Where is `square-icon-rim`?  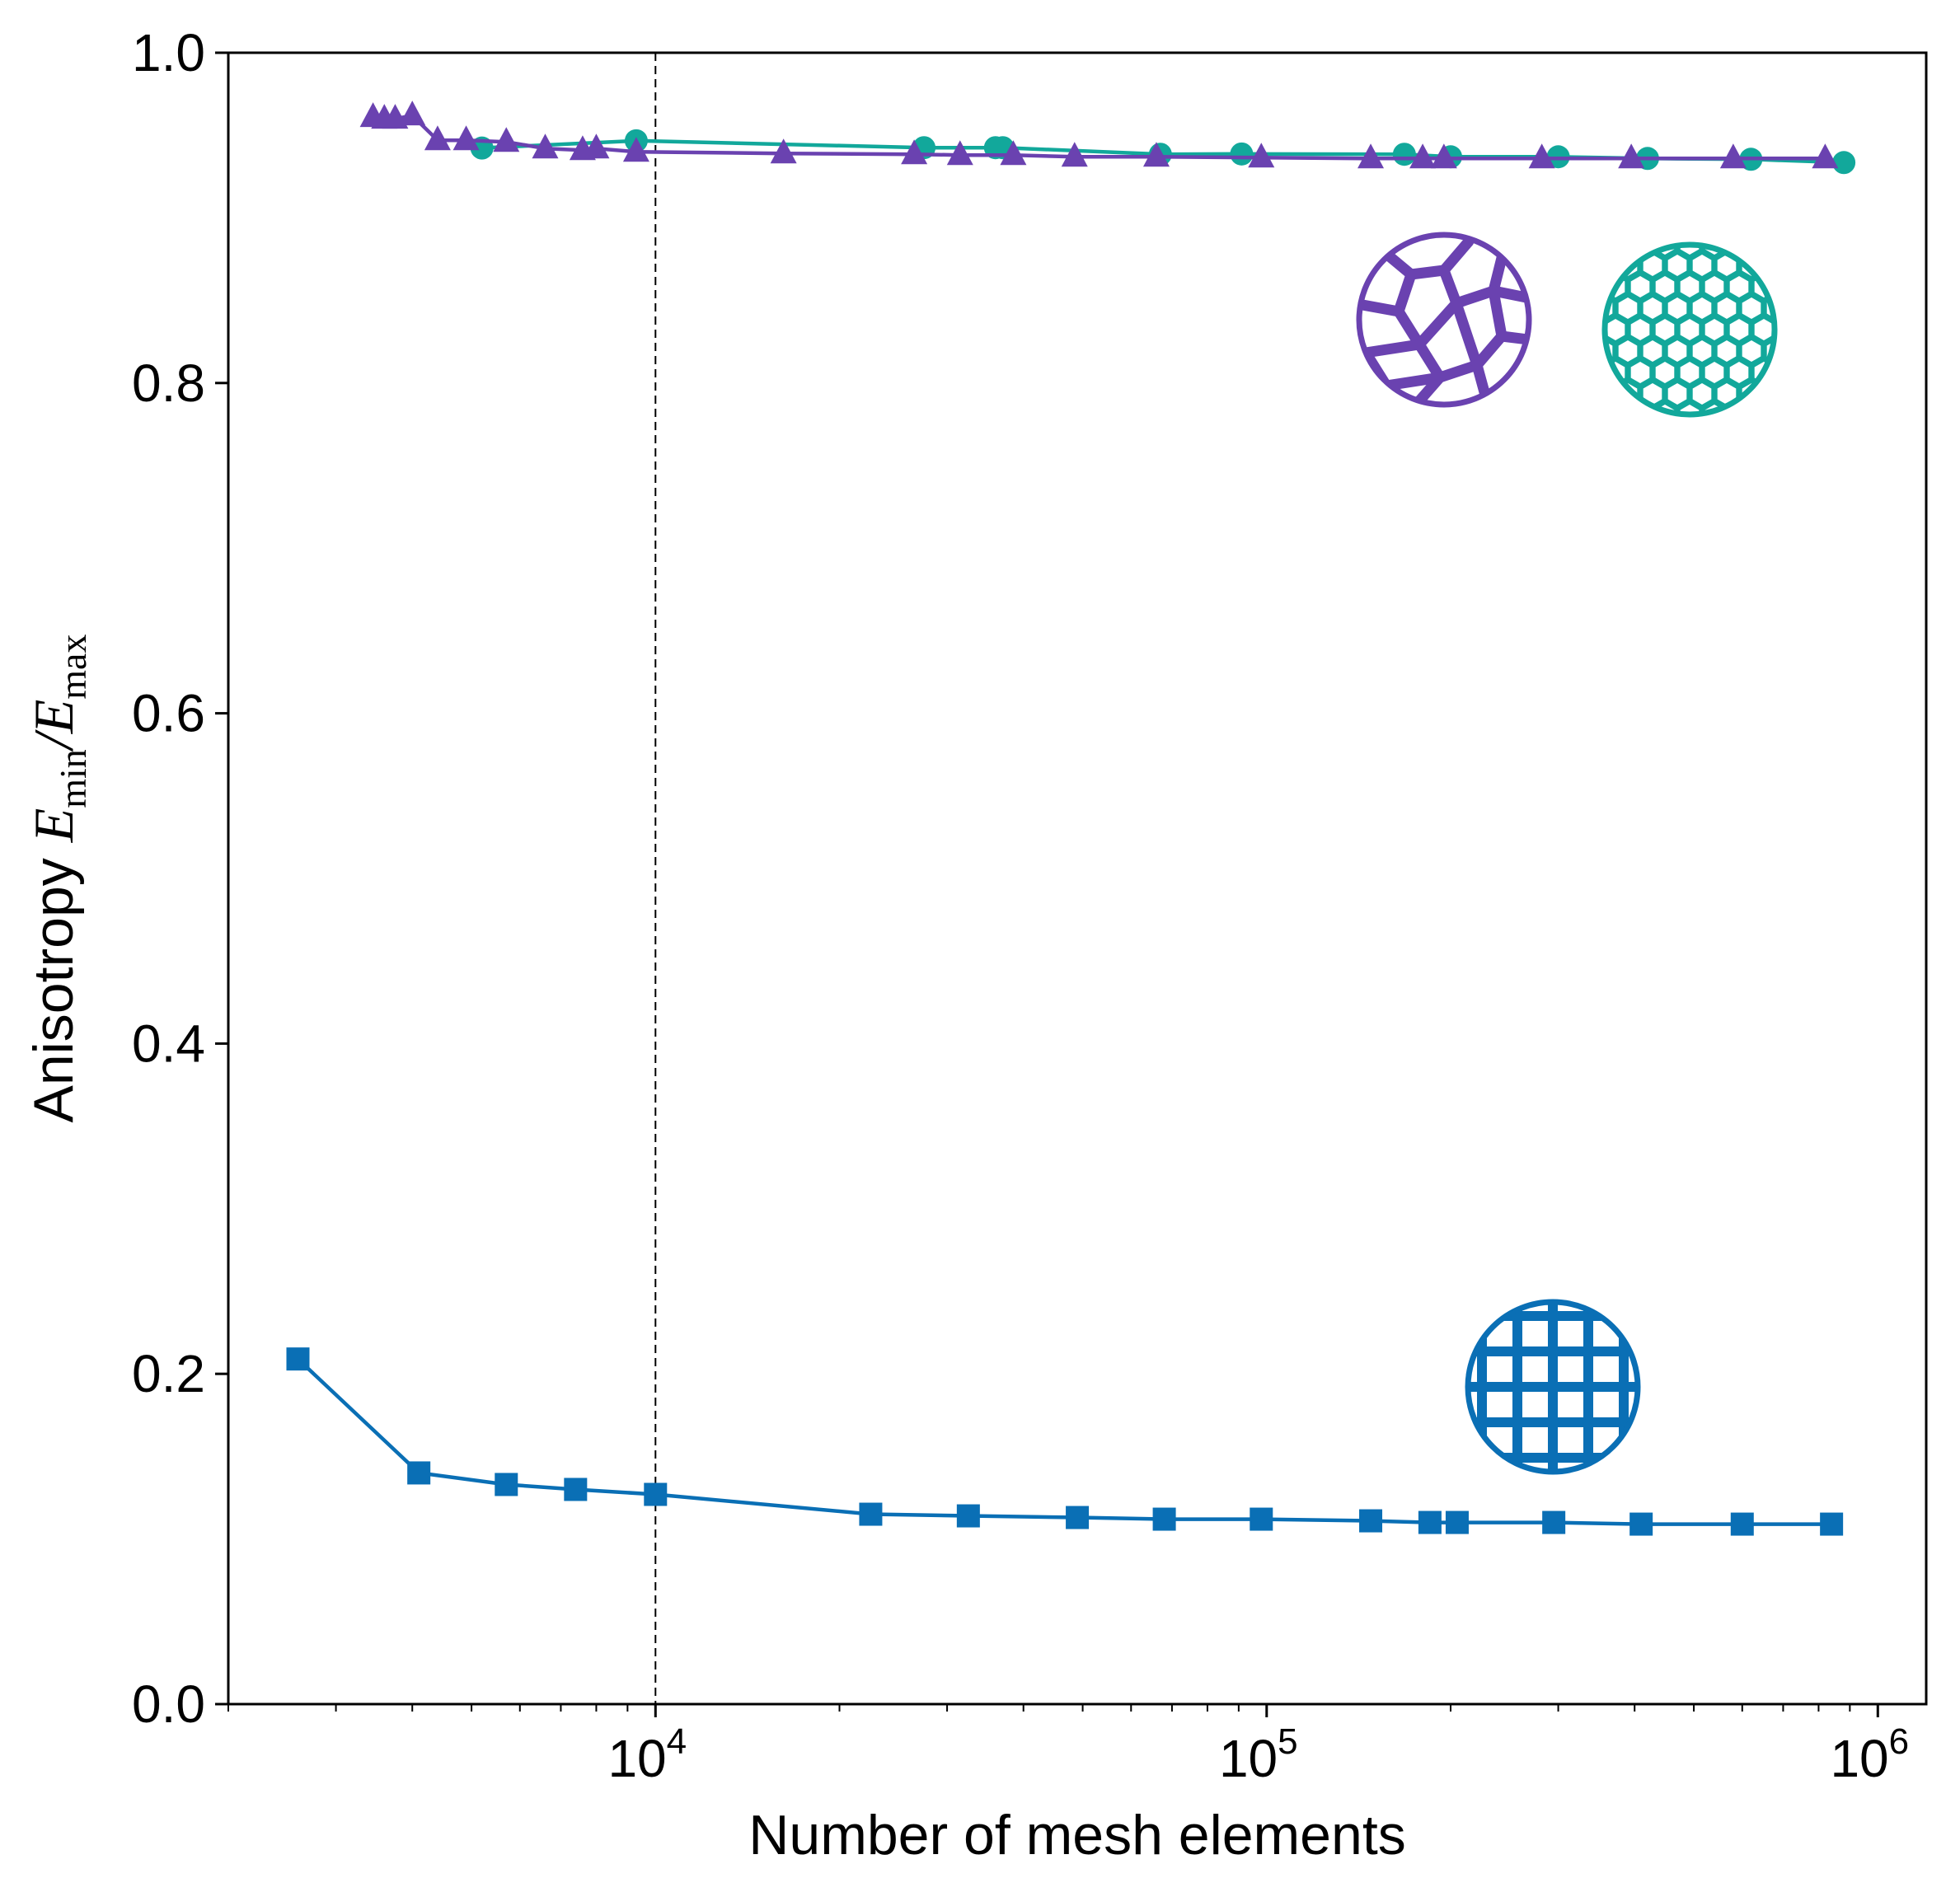 square-icon-rim is located at coordinates (1553, 1387).